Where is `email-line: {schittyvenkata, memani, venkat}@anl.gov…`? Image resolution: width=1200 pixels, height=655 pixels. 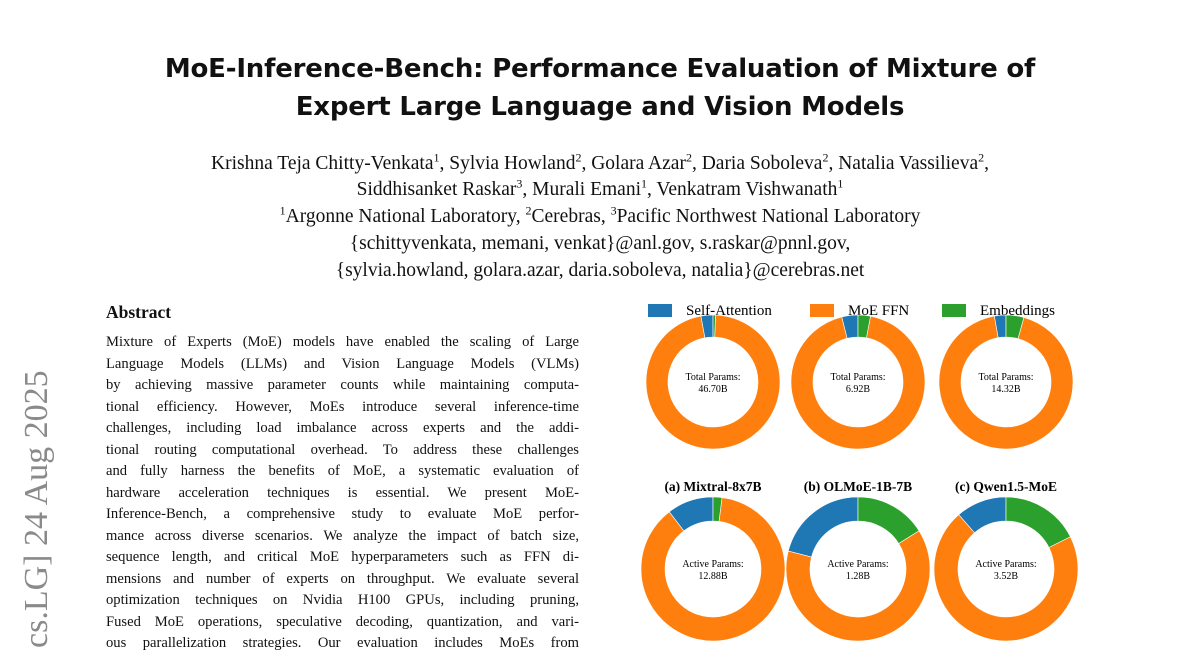 email-line: {schittyvenkata, memani, venkat}@anl.gov… is located at coordinates (600, 243).